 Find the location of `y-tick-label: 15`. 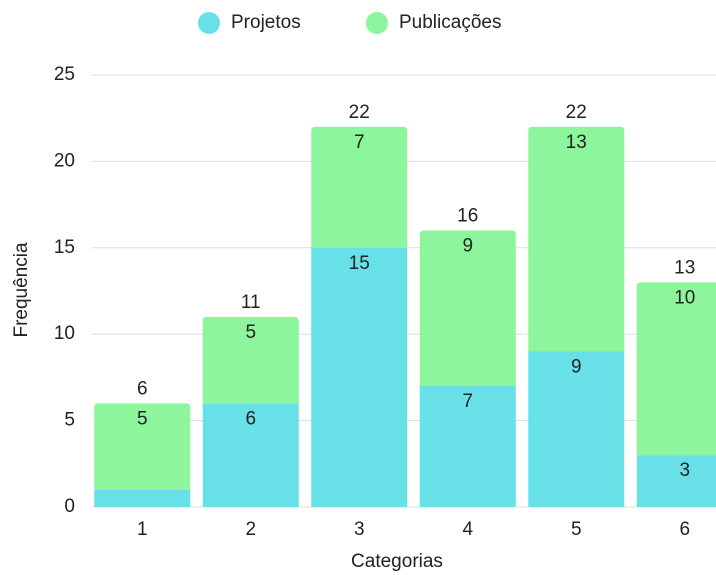

y-tick-label: 15 is located at coordinates (64, 247).